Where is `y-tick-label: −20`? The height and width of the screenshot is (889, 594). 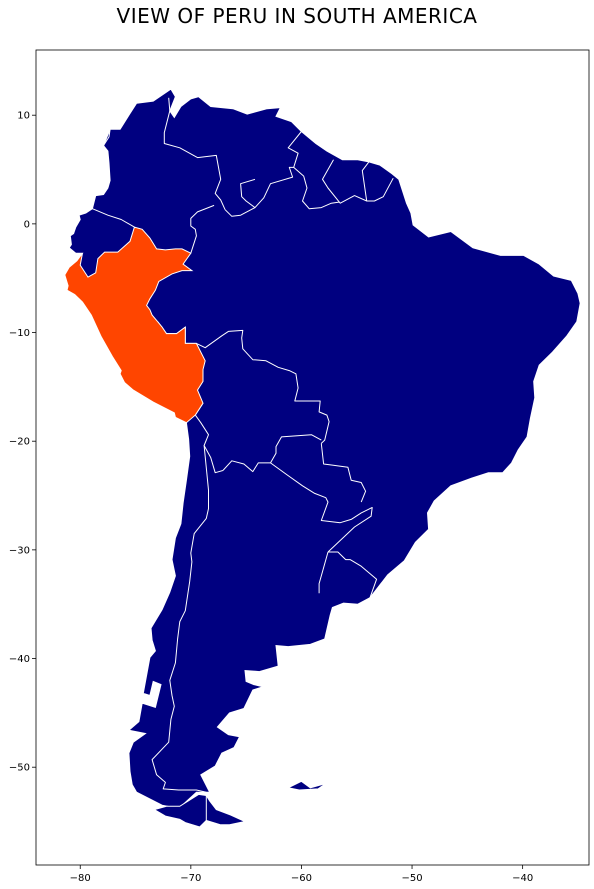 y-tick-label: −20 is located at coordinates (19, 442).